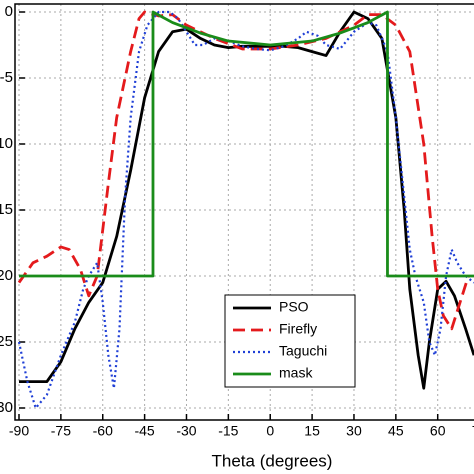  I want to click on y-tick-label: 0, so click(9, 11).